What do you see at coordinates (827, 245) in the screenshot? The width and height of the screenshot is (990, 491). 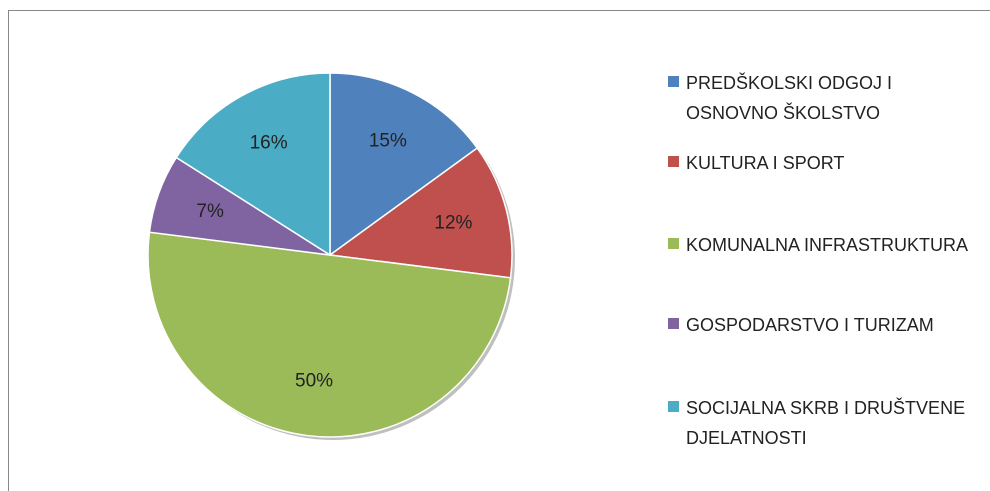 I see `legend-label: KOMUNALNA INFRASTRUKTURA` at bounding box center [827, 245].